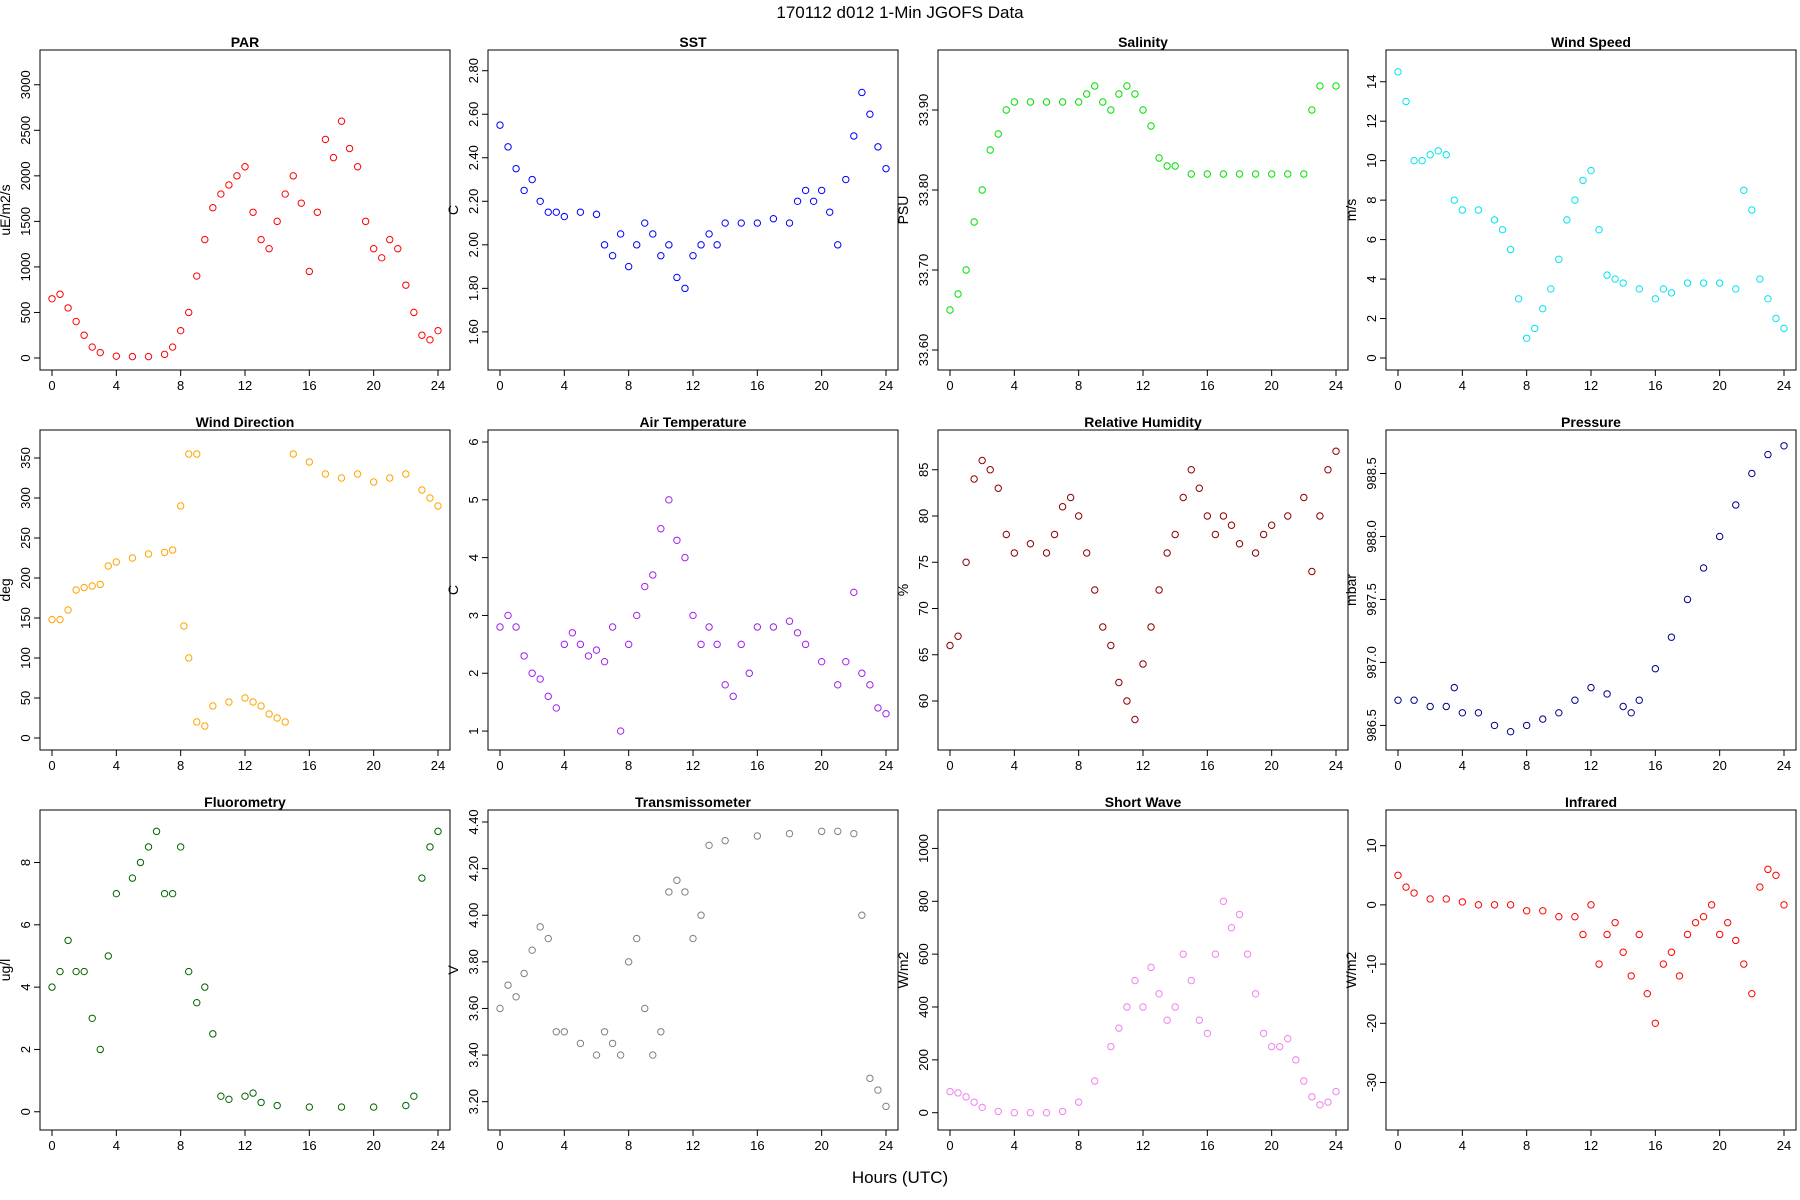 The image size is (1800, 1200). Describe the element at coordinates (453, 970) in the screenshot. I see `y-axis-label: V` at that location.